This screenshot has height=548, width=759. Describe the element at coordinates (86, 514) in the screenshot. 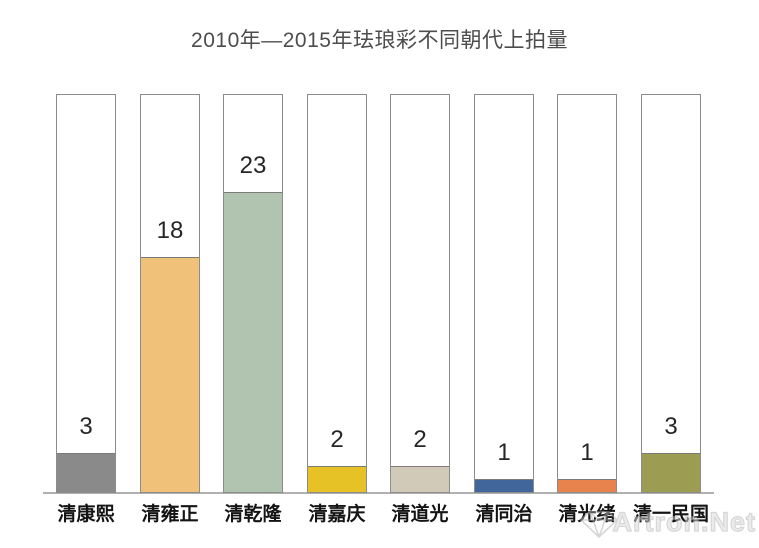

I see `category-label: 清康熙` at that location.